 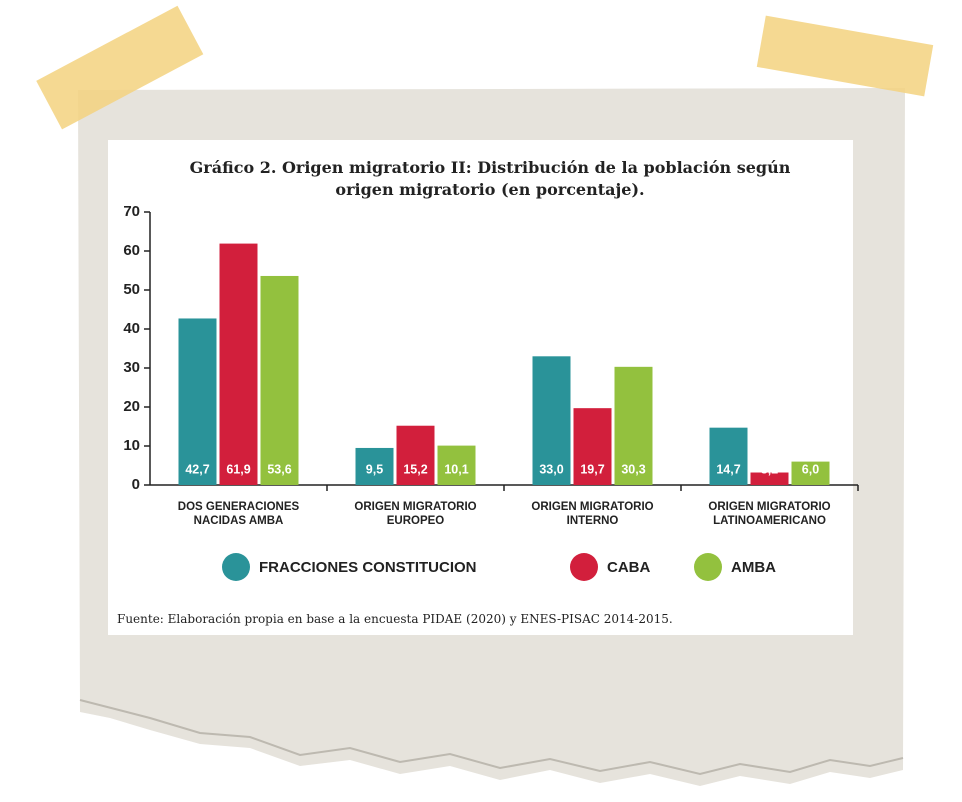 I want to click on x-tick-label: DOS GENERACIONES NACIDAS AMBA, so click(x=238, y=514).